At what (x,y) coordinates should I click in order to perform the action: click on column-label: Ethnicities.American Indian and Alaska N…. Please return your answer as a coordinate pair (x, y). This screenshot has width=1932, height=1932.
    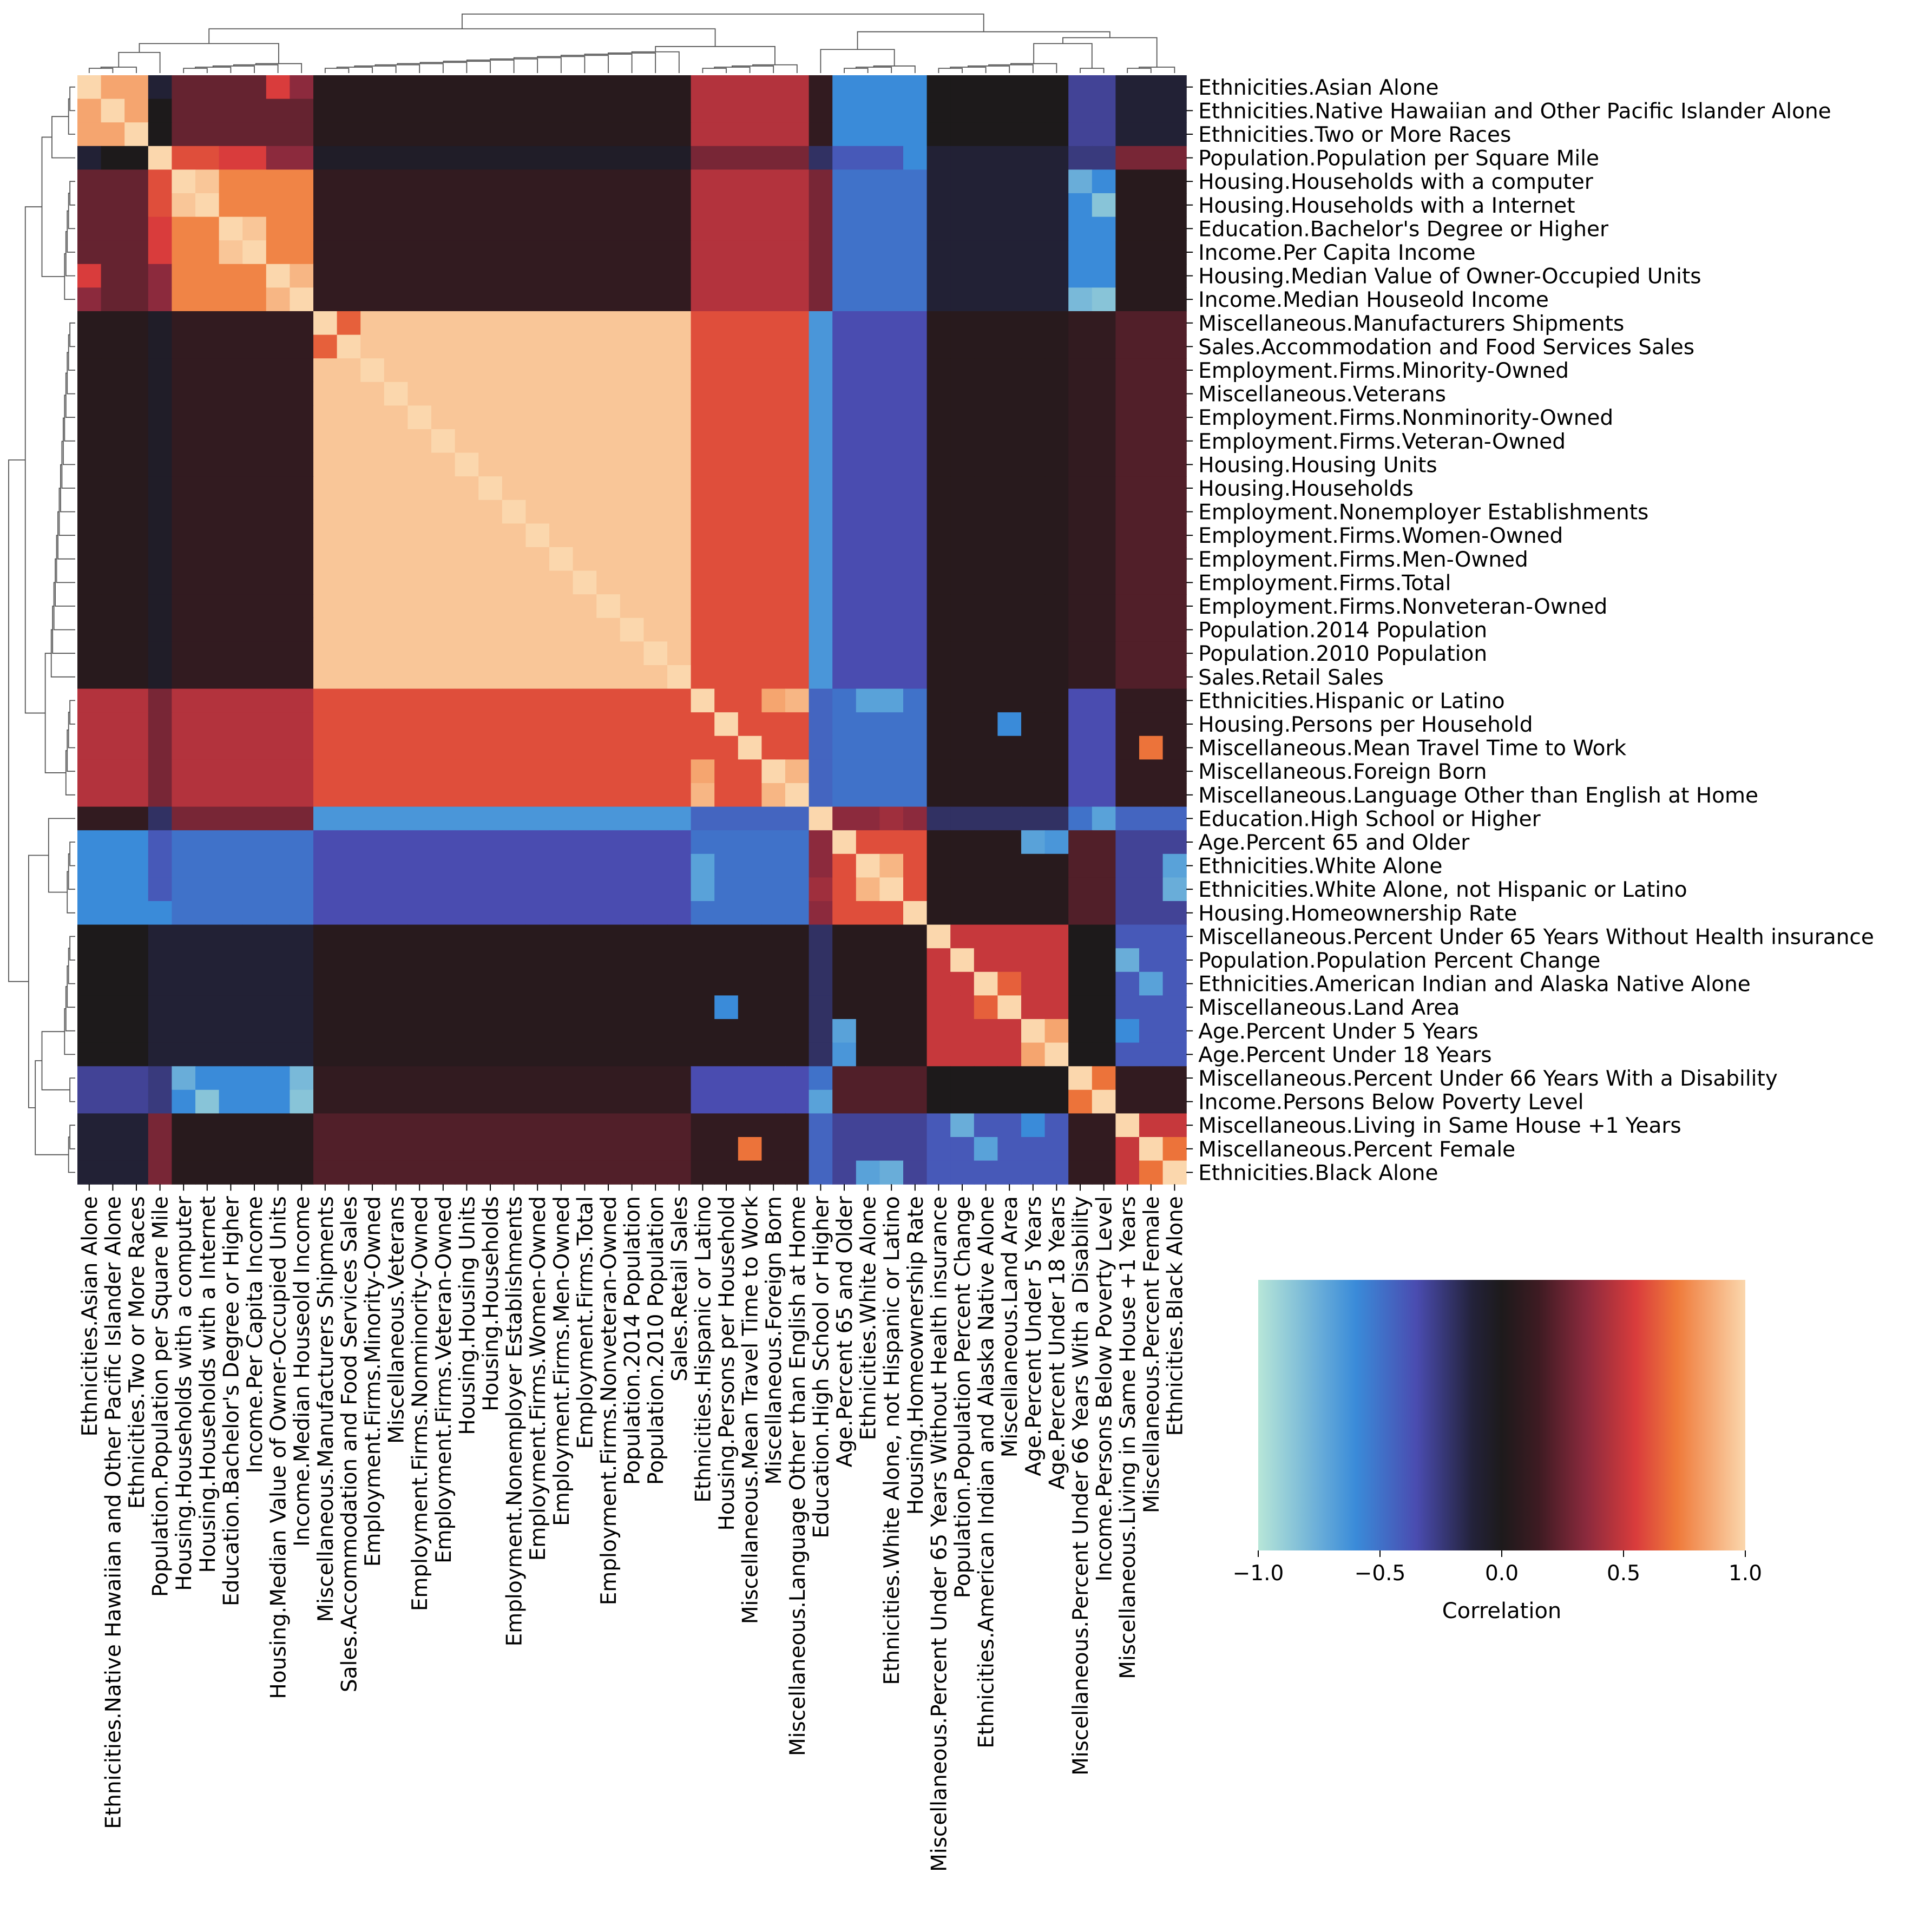
    Looking at the image, I should click on (987, 1472).